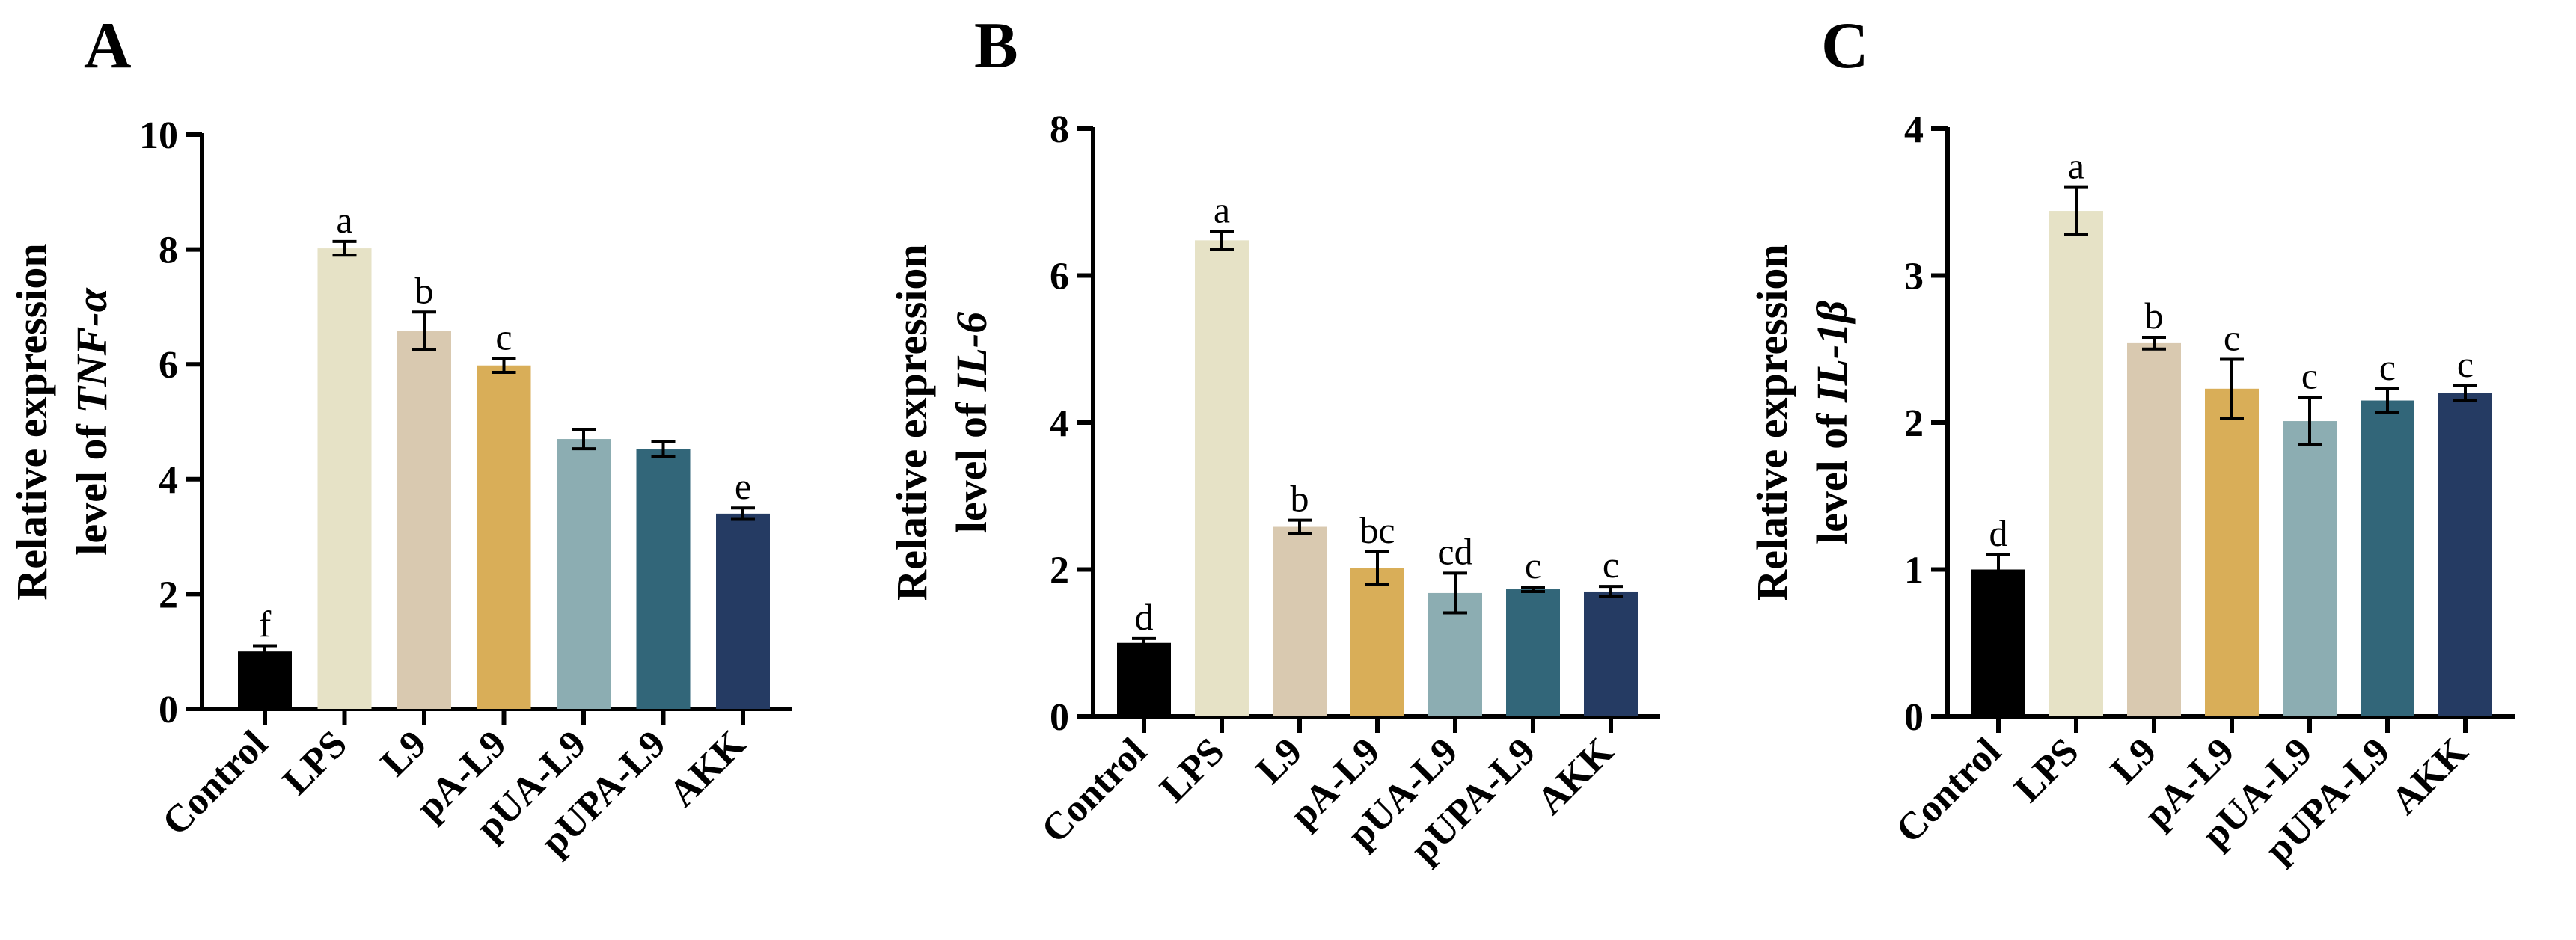 Image resolution: width=2576 pixels, height=940 pixels. What do you see at coordinates (996, 46) in the screenshot?
I see `panel-label: B` at bounding box center [996, 46].